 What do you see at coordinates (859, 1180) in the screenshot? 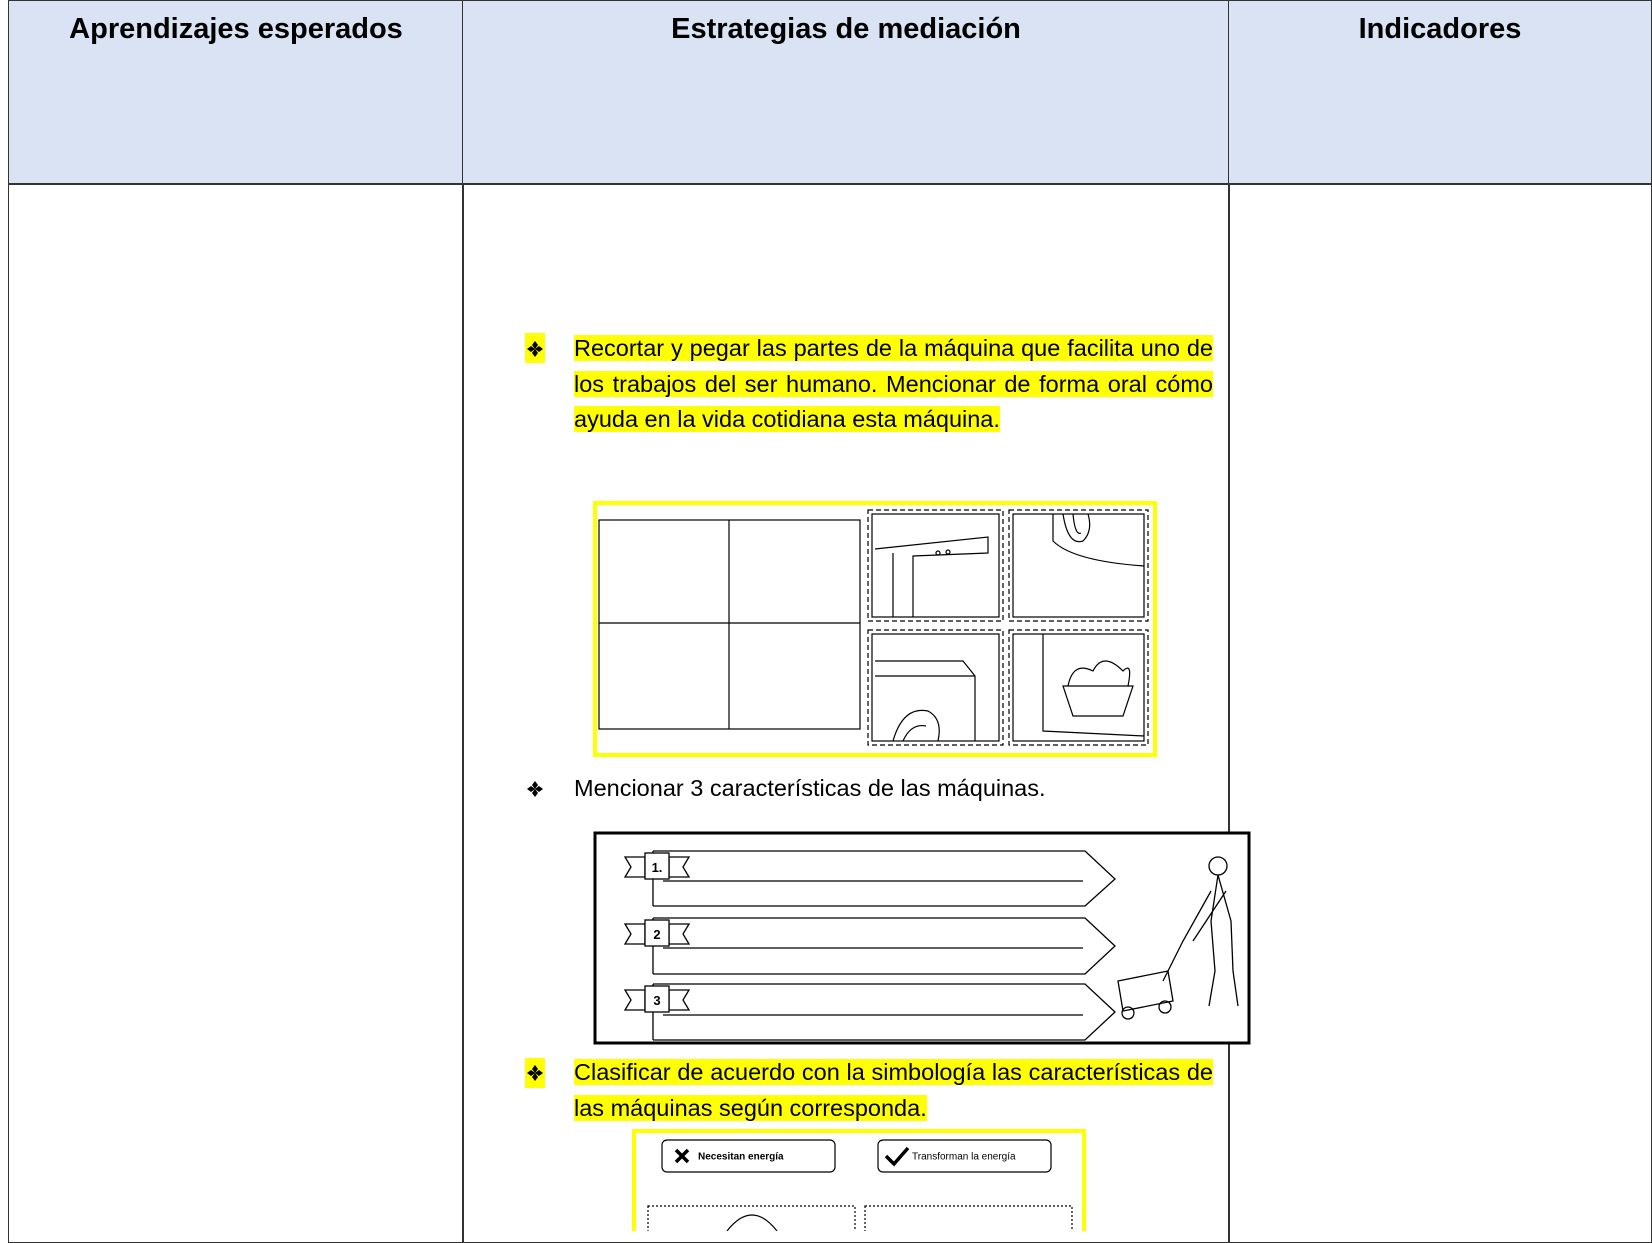
I see `classify-worksheet: Necesitan energía Transforman la energía` at bounding box center [859, 1180].